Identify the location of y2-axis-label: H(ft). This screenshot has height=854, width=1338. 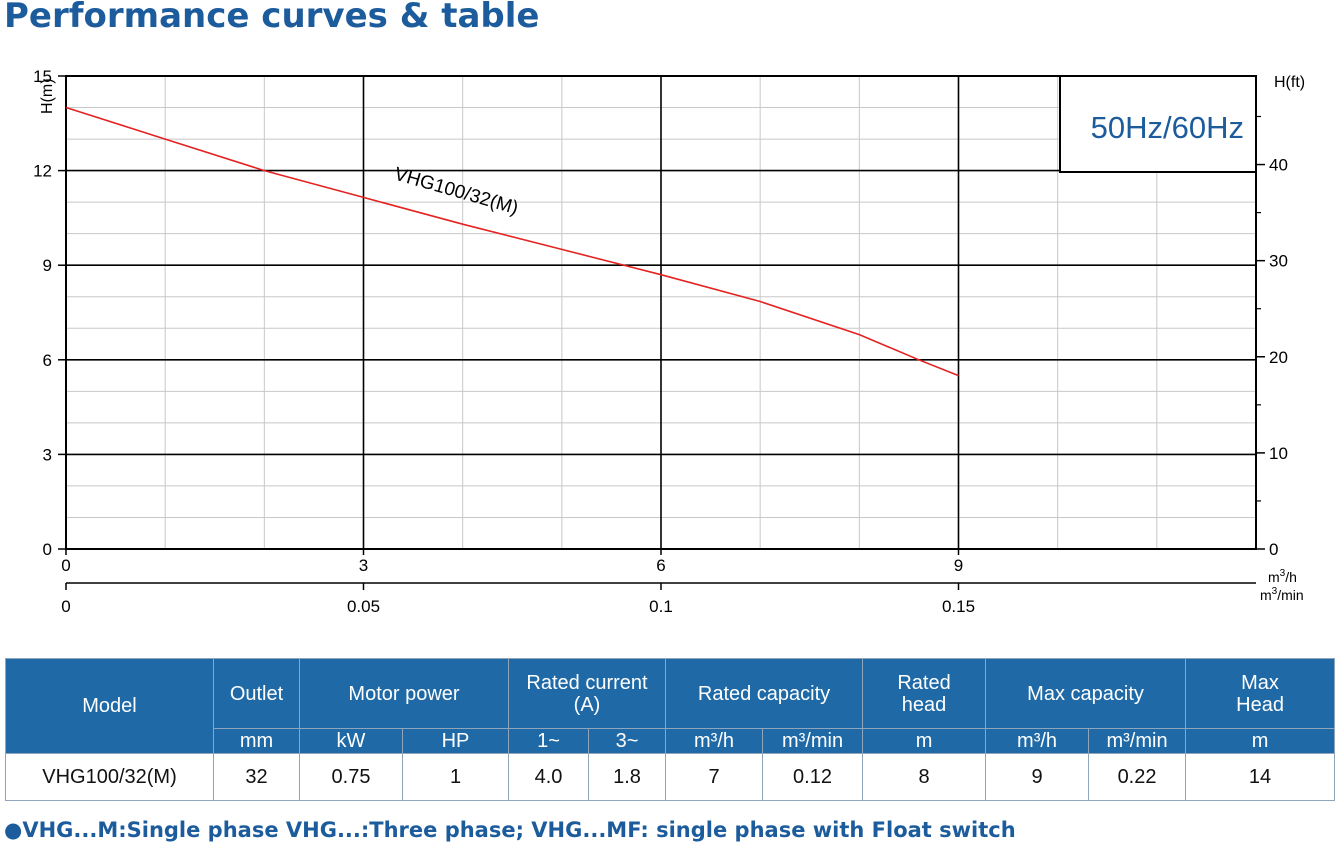
(1289, 82).